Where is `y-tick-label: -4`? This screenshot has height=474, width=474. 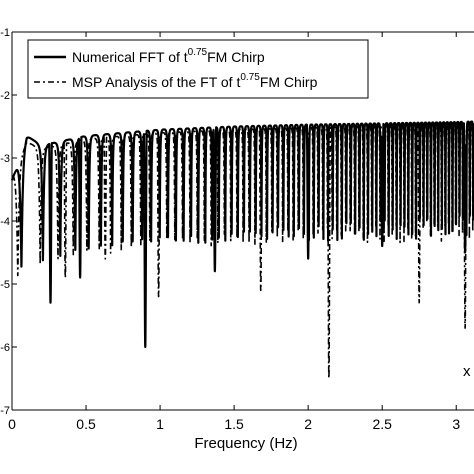 y-tick-label: -4 is located at coordinates (5, 222).